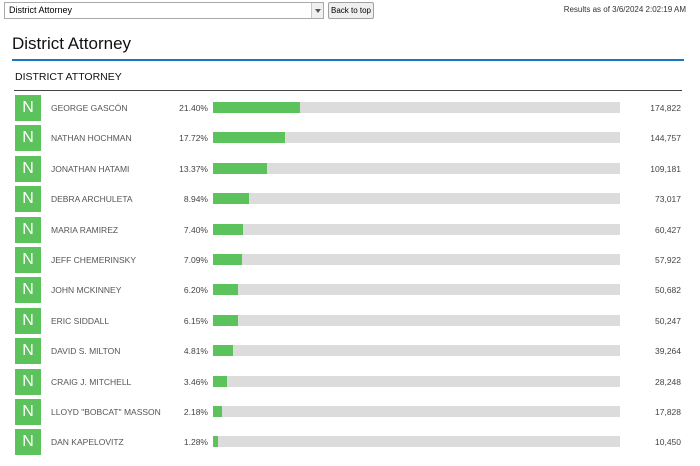 This screenshot has height=466, width=700. I want to click on vote-count: 144,757, so click(665, 138).